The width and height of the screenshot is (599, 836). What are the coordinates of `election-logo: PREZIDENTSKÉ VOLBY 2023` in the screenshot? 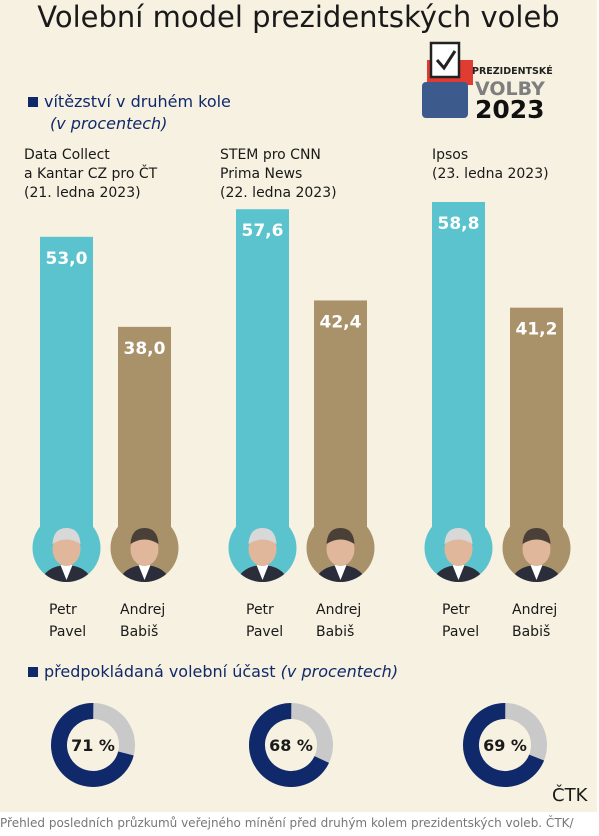 It's located at (487, 82).